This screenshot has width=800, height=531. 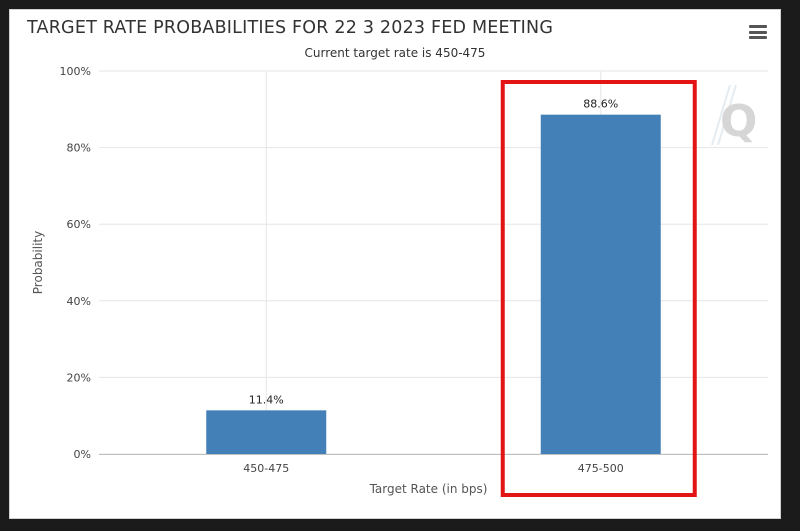 I want to click on quikstrike-watermark-icon: Q, so click(x=734, y=115).